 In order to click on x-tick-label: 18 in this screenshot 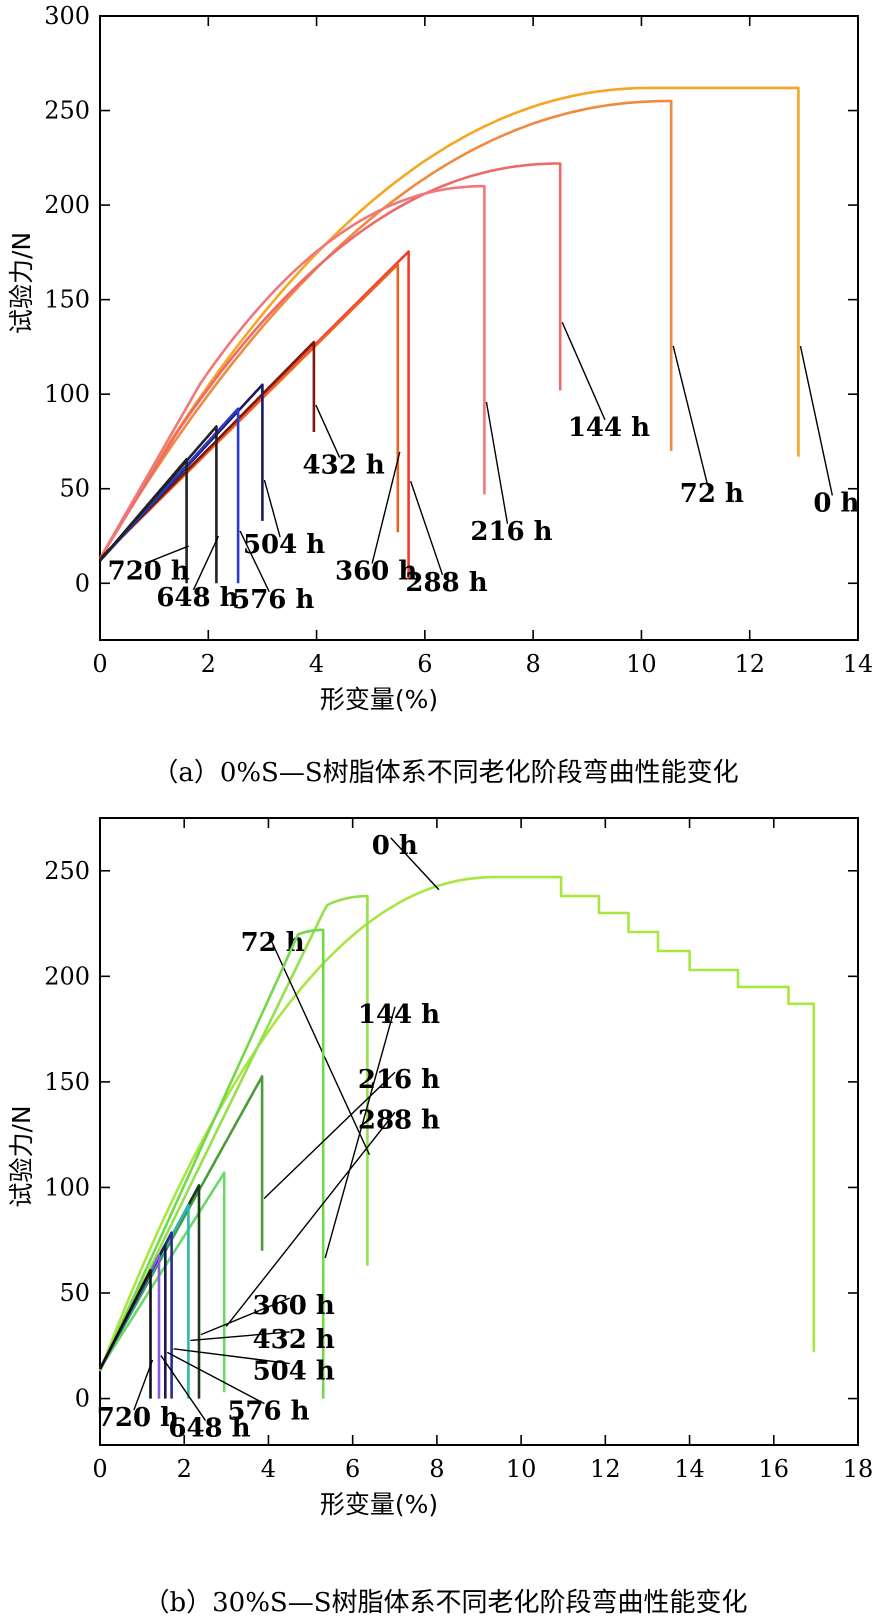, I will do `click(858, 1469)`.